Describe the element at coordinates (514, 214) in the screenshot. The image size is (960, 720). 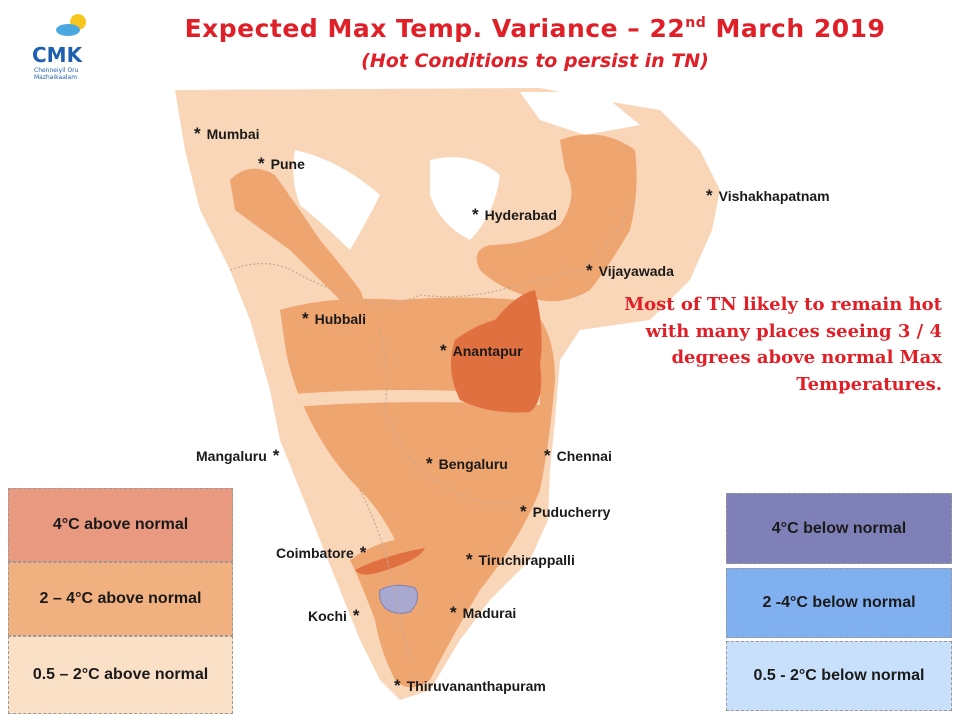
I see `city-label-hyderabad: * Hyderabad` at that location.